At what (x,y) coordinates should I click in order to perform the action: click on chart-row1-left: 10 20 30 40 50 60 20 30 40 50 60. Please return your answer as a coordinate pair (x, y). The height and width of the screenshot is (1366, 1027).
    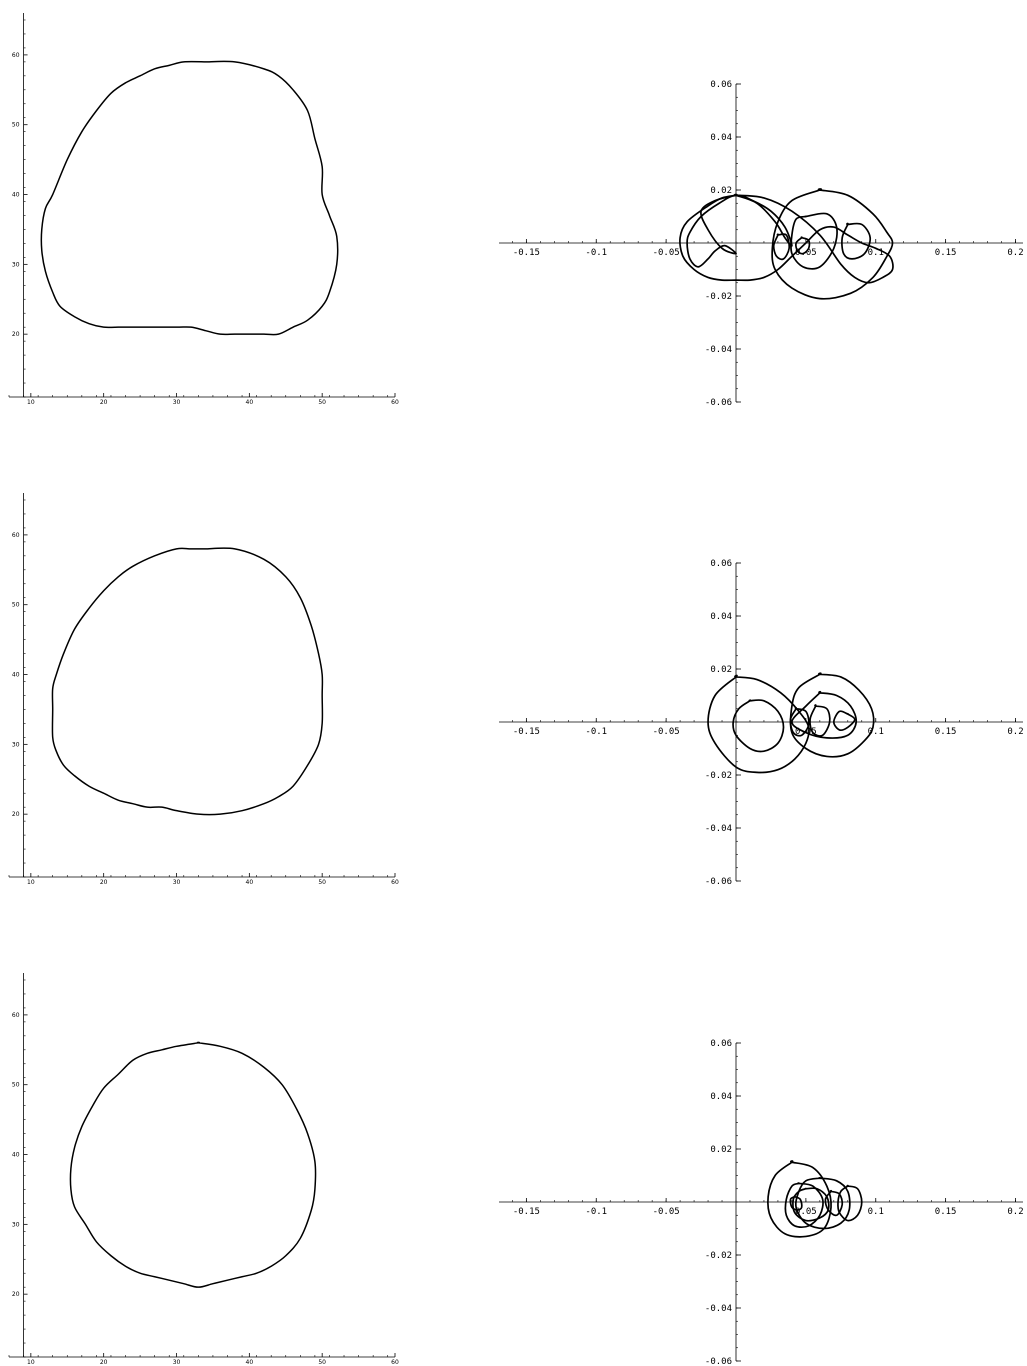
    Looking at the image, I should click on (203, 209).